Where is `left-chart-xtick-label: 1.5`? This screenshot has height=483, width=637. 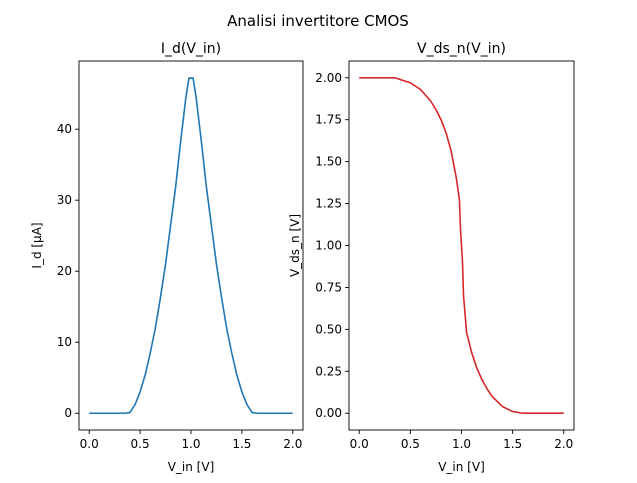 left-chart-xtick-label: 1.5 is located at coordinates (241, 444).